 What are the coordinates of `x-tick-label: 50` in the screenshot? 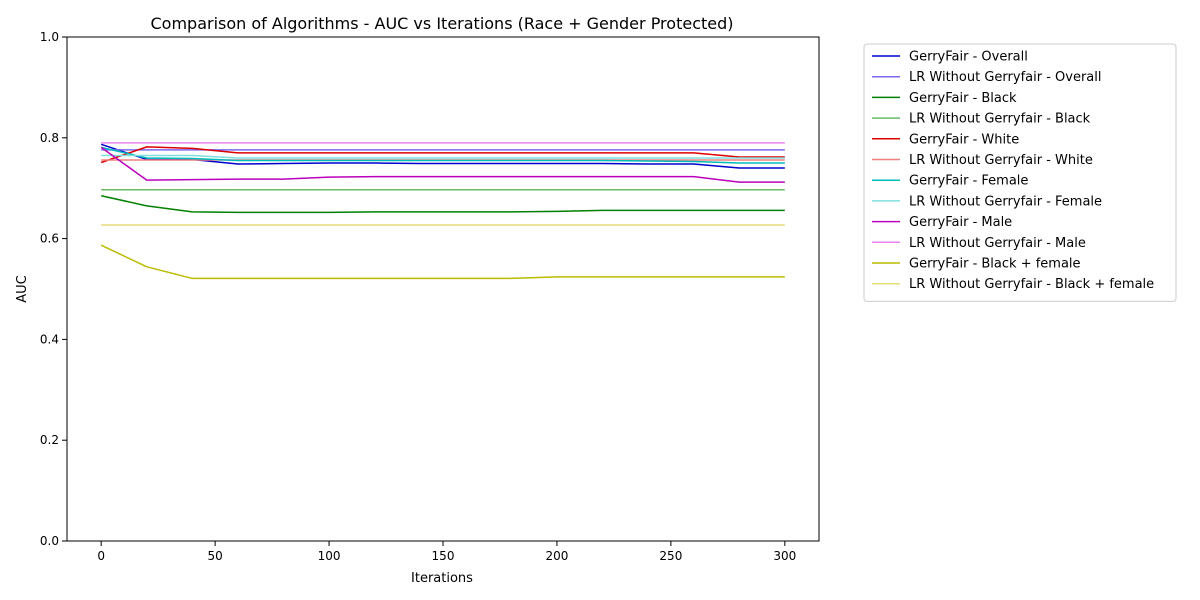 It's located at (214, 556).